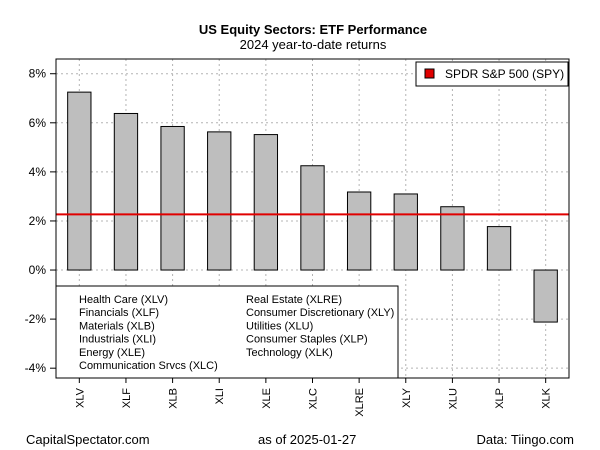 Image resolution: width=600 pixels, height=450 pixels. I want to click on bar-xlv, so click(79, 181).